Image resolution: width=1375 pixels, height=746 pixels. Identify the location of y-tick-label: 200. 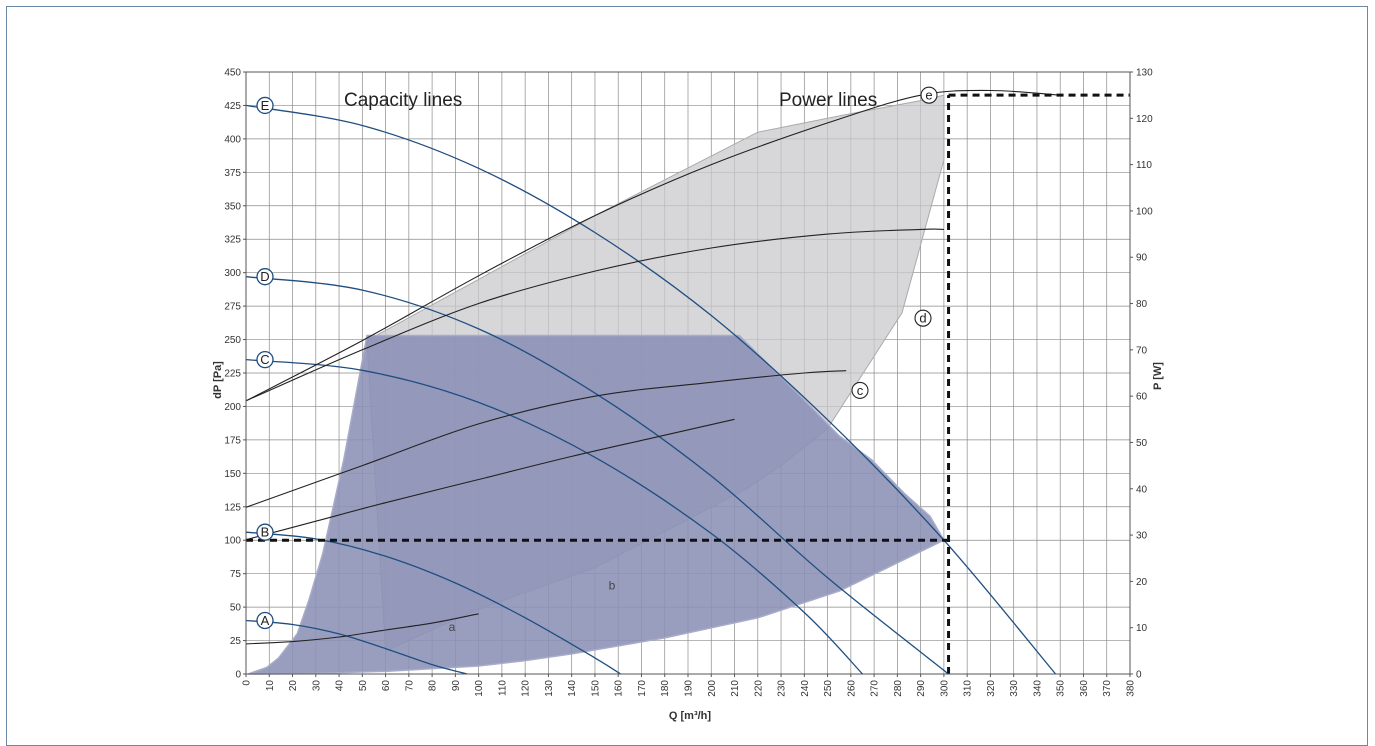
(232, 407).